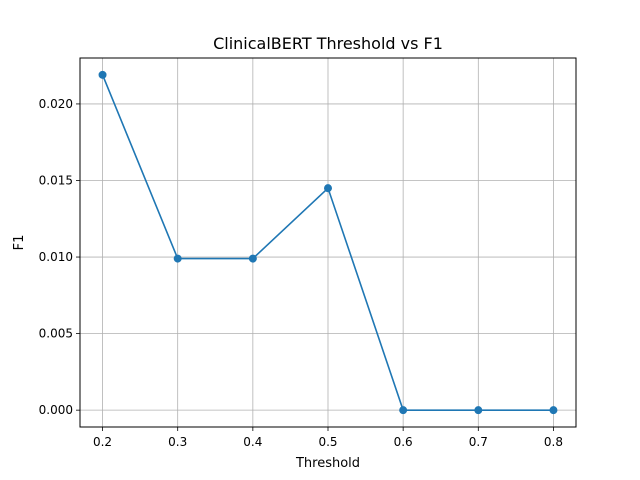 The width and height of the screenshot is (640, 480). Describe the element at coordinates (177, 442) in the screenshot. I see `x-tick-label: 0.3` at that location.